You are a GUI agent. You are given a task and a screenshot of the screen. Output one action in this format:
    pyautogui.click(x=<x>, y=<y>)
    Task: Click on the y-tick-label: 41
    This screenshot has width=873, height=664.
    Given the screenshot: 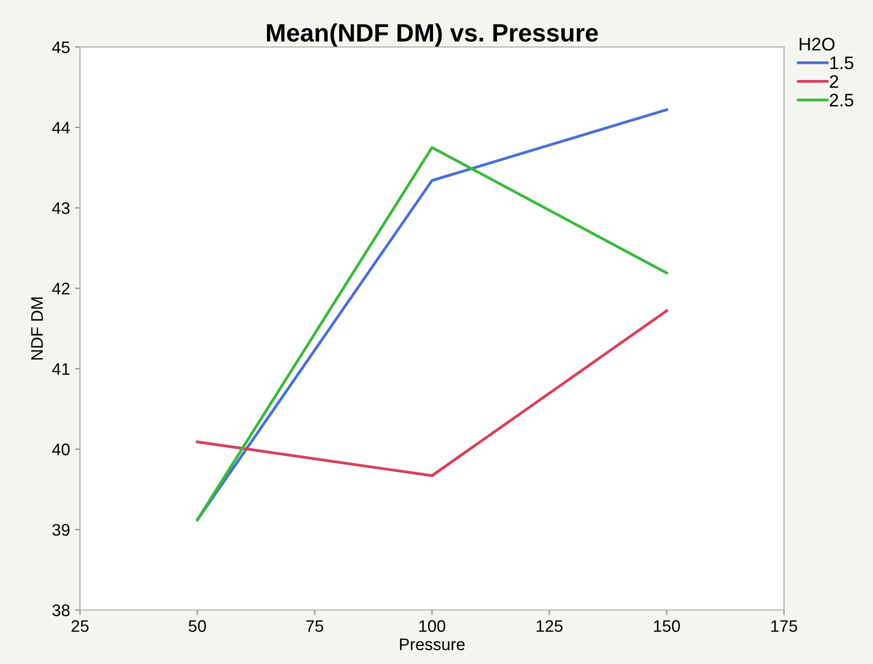 What is the action you would take?
    pyautogui.click(x=61, y=369)
    